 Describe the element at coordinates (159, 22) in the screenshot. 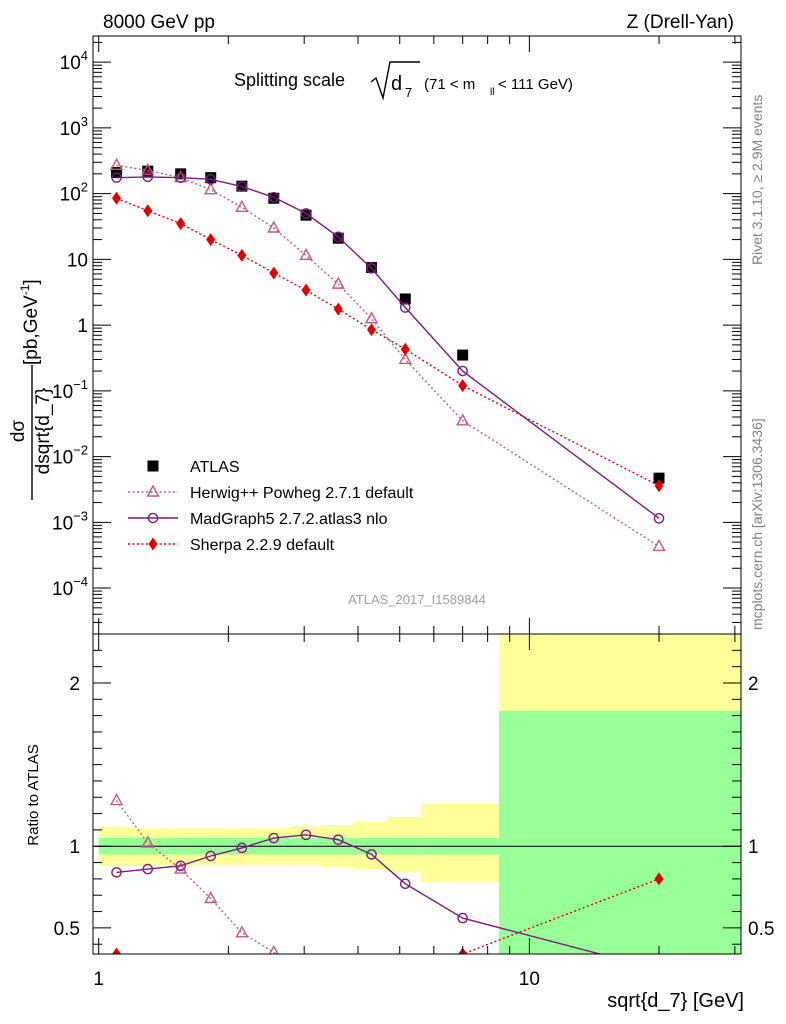

I see `header-left: 8000 GeV pp` at that location.